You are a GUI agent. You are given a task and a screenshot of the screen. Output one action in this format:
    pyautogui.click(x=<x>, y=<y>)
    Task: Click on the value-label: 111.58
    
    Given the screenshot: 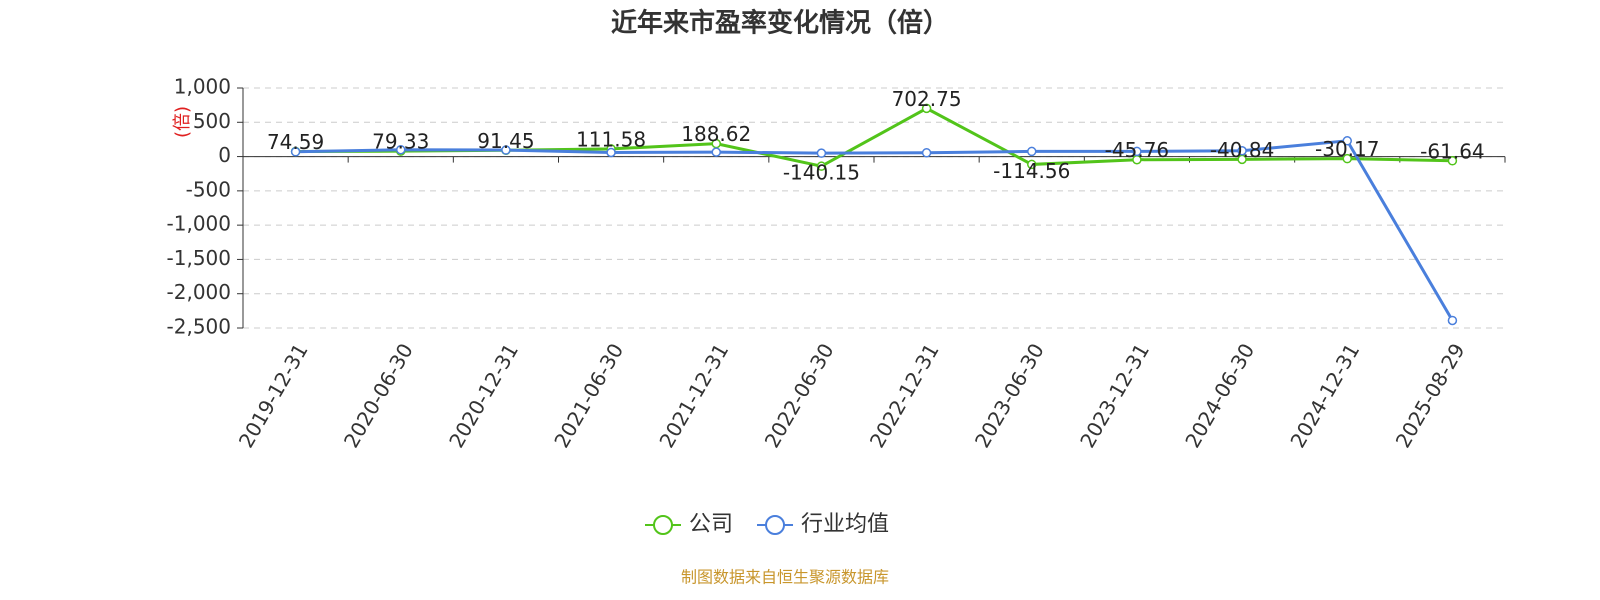 What is the action you would take?
    pyautogui.click(x=611, y=139)
    